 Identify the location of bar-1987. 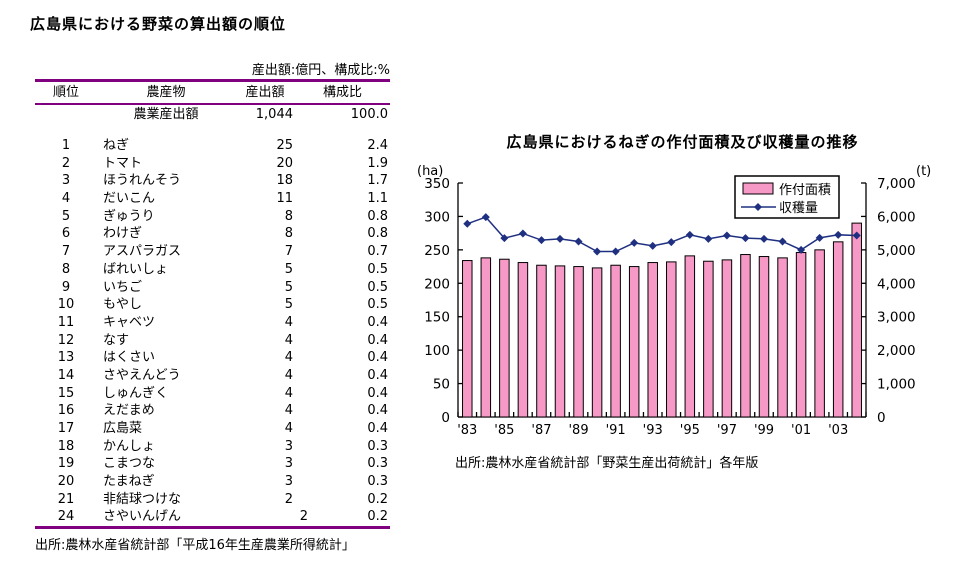
(541, 341).